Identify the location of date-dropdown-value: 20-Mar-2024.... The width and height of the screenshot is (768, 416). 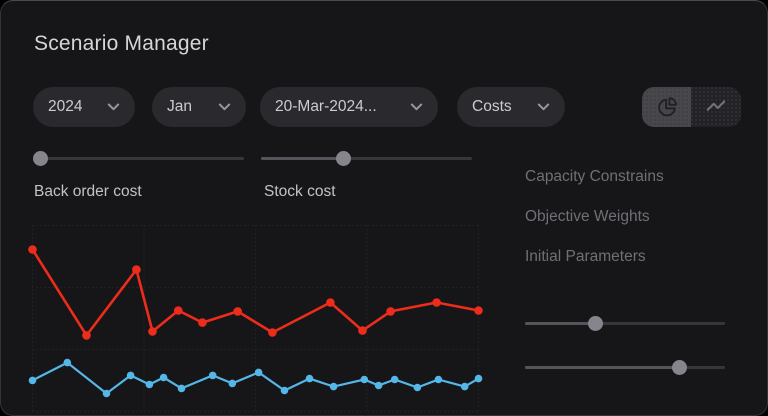
(326, 106).